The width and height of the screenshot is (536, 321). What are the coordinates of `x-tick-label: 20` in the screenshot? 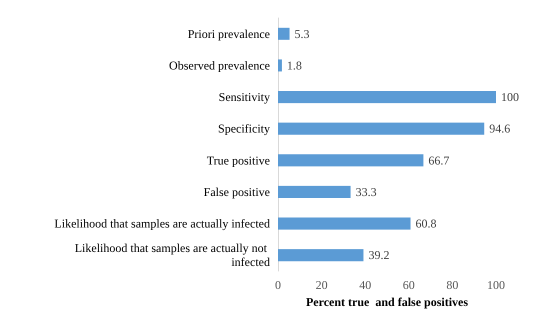 It's located at (322, 285).